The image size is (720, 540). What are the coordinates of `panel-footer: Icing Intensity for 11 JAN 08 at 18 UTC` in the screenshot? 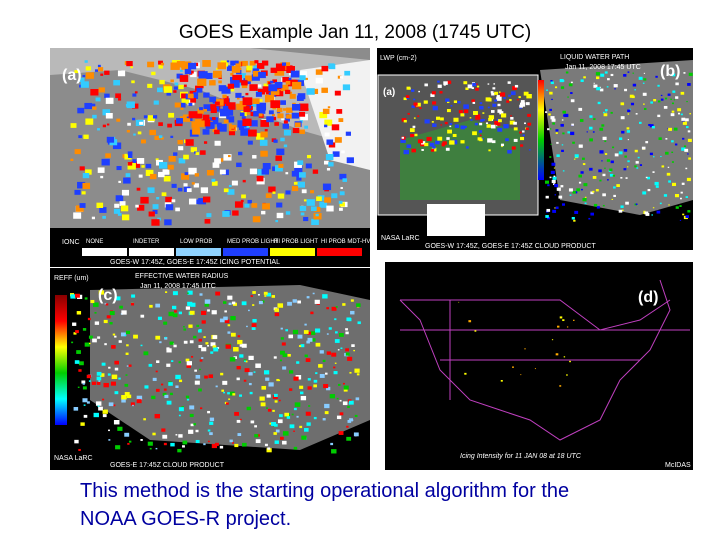 It's located at (521, 456).